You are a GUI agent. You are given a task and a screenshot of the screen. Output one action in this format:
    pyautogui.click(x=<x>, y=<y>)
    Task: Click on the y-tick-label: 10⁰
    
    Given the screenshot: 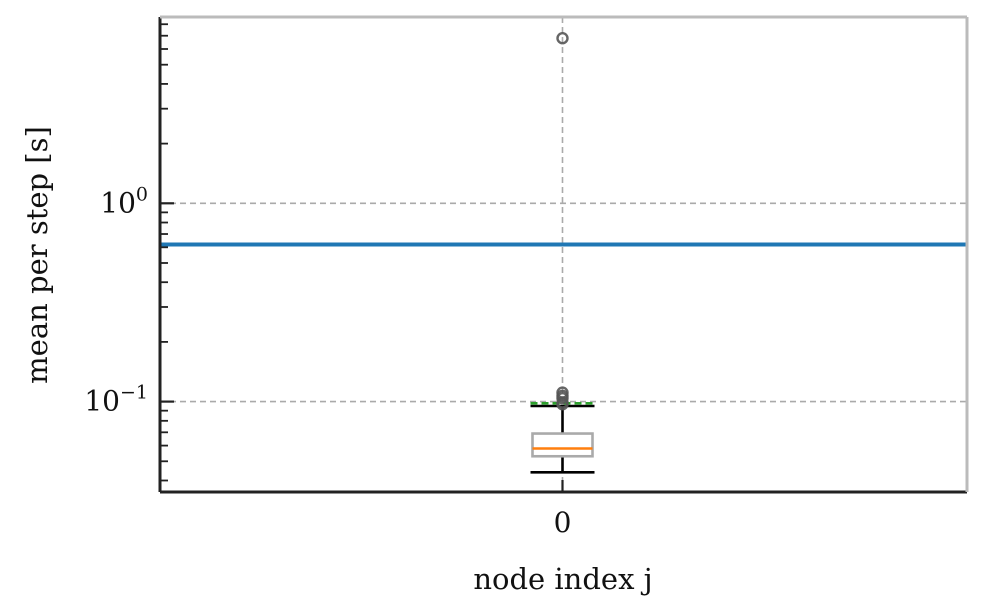 What is the action you would take?
    pyautogui.click(x=124, y=201)
    